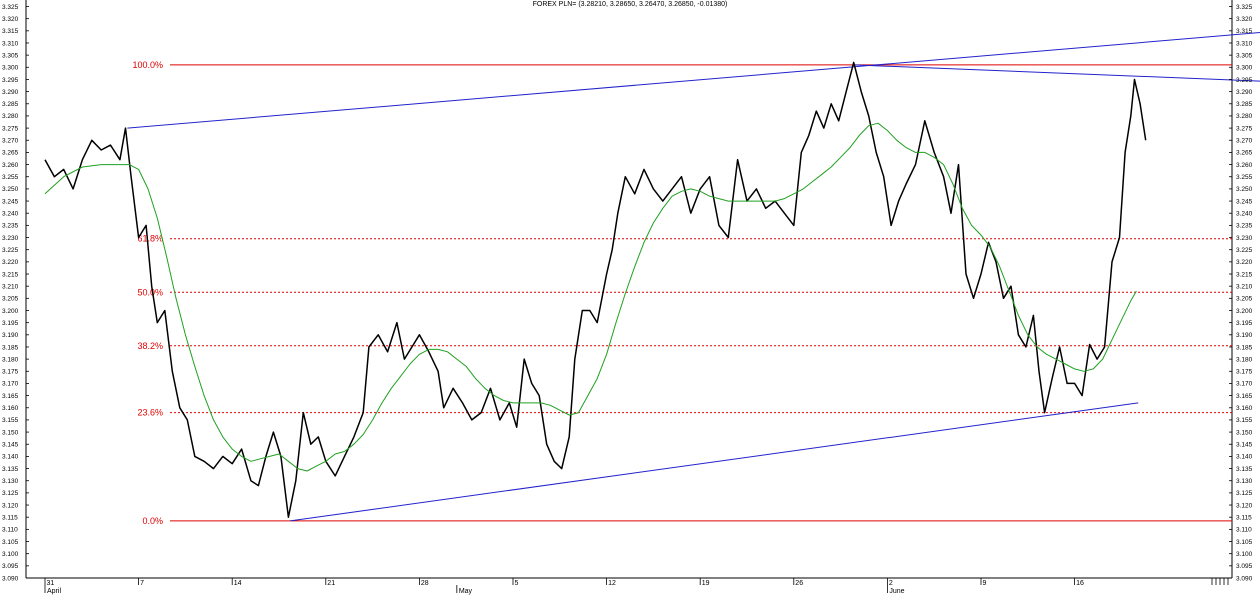 Image resolution: width=1260 pixels, height=595 pixels. Describe the element at coordinates (10, 165) in the screenshot. I see `y-tick-label-left: 3.260` at that location.